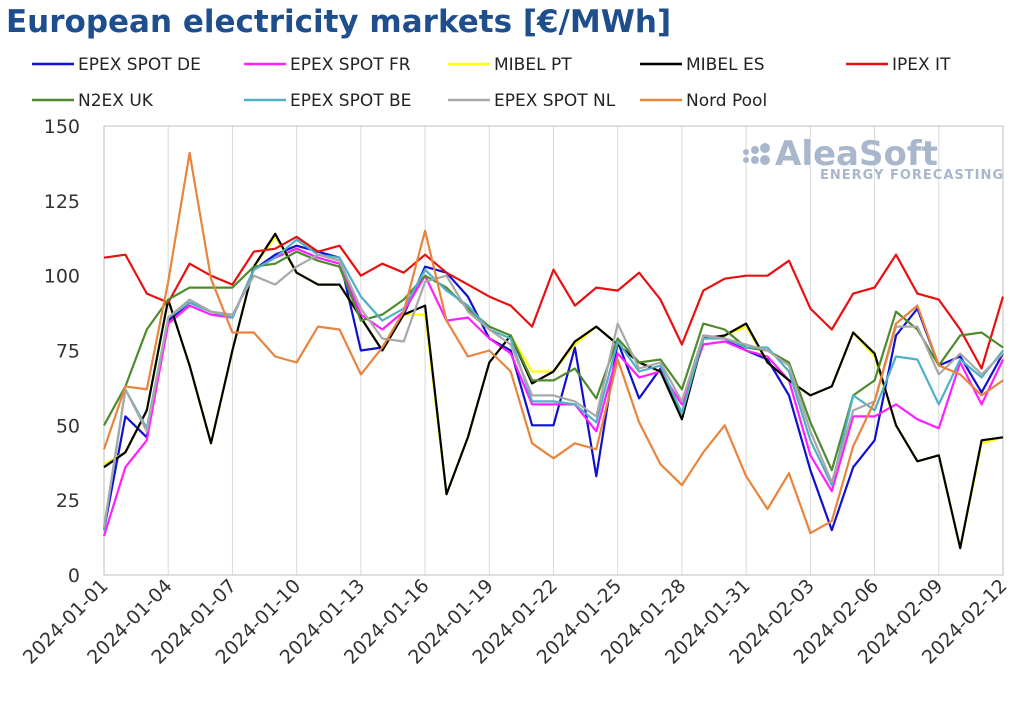 The width and height of the screenshot is (1024, 713). Describe the element at coordinates (912, 175) in the screenshot. I see `watermark-tagline: ENERGY FORECASTING` at that location.